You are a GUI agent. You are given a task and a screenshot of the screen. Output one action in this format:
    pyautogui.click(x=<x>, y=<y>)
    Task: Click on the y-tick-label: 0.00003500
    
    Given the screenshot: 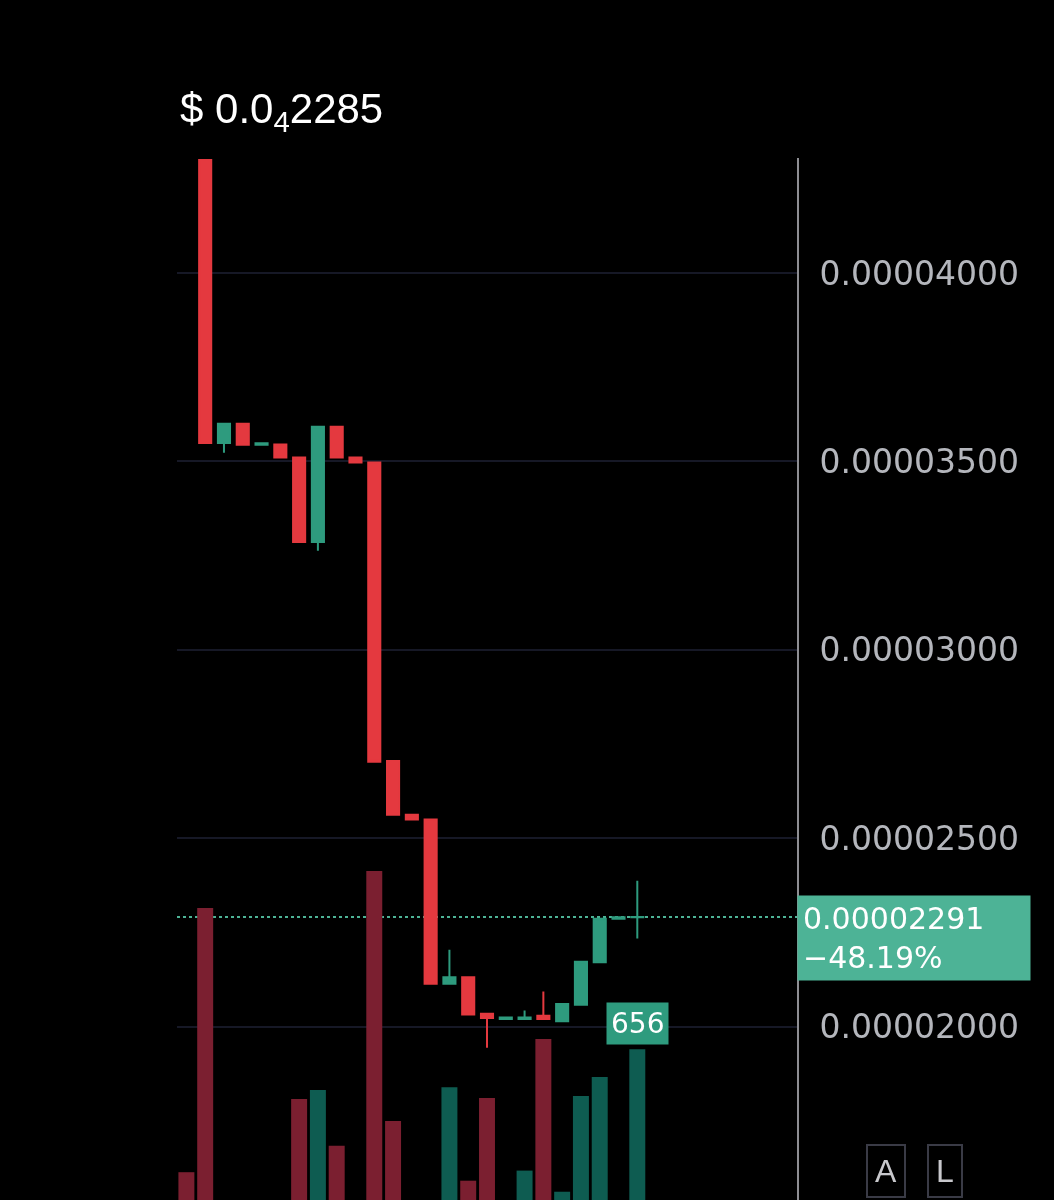 What is the action you would take?
    pyautogui.click(x=919, y=461)
    